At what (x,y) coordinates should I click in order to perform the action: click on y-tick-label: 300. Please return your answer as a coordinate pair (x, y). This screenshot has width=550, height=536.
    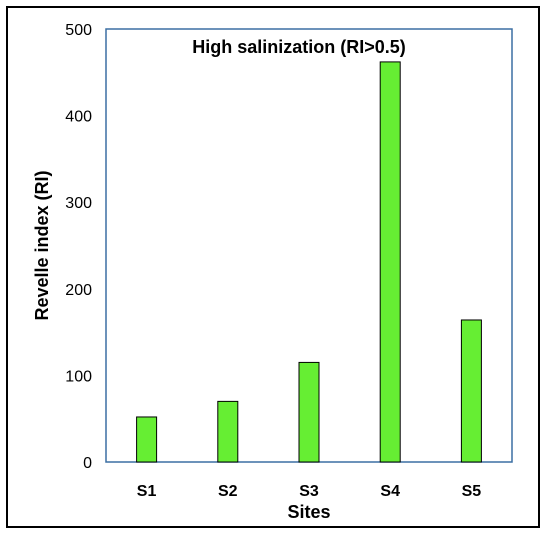
    Looking at the image, I should click on (78, 203).